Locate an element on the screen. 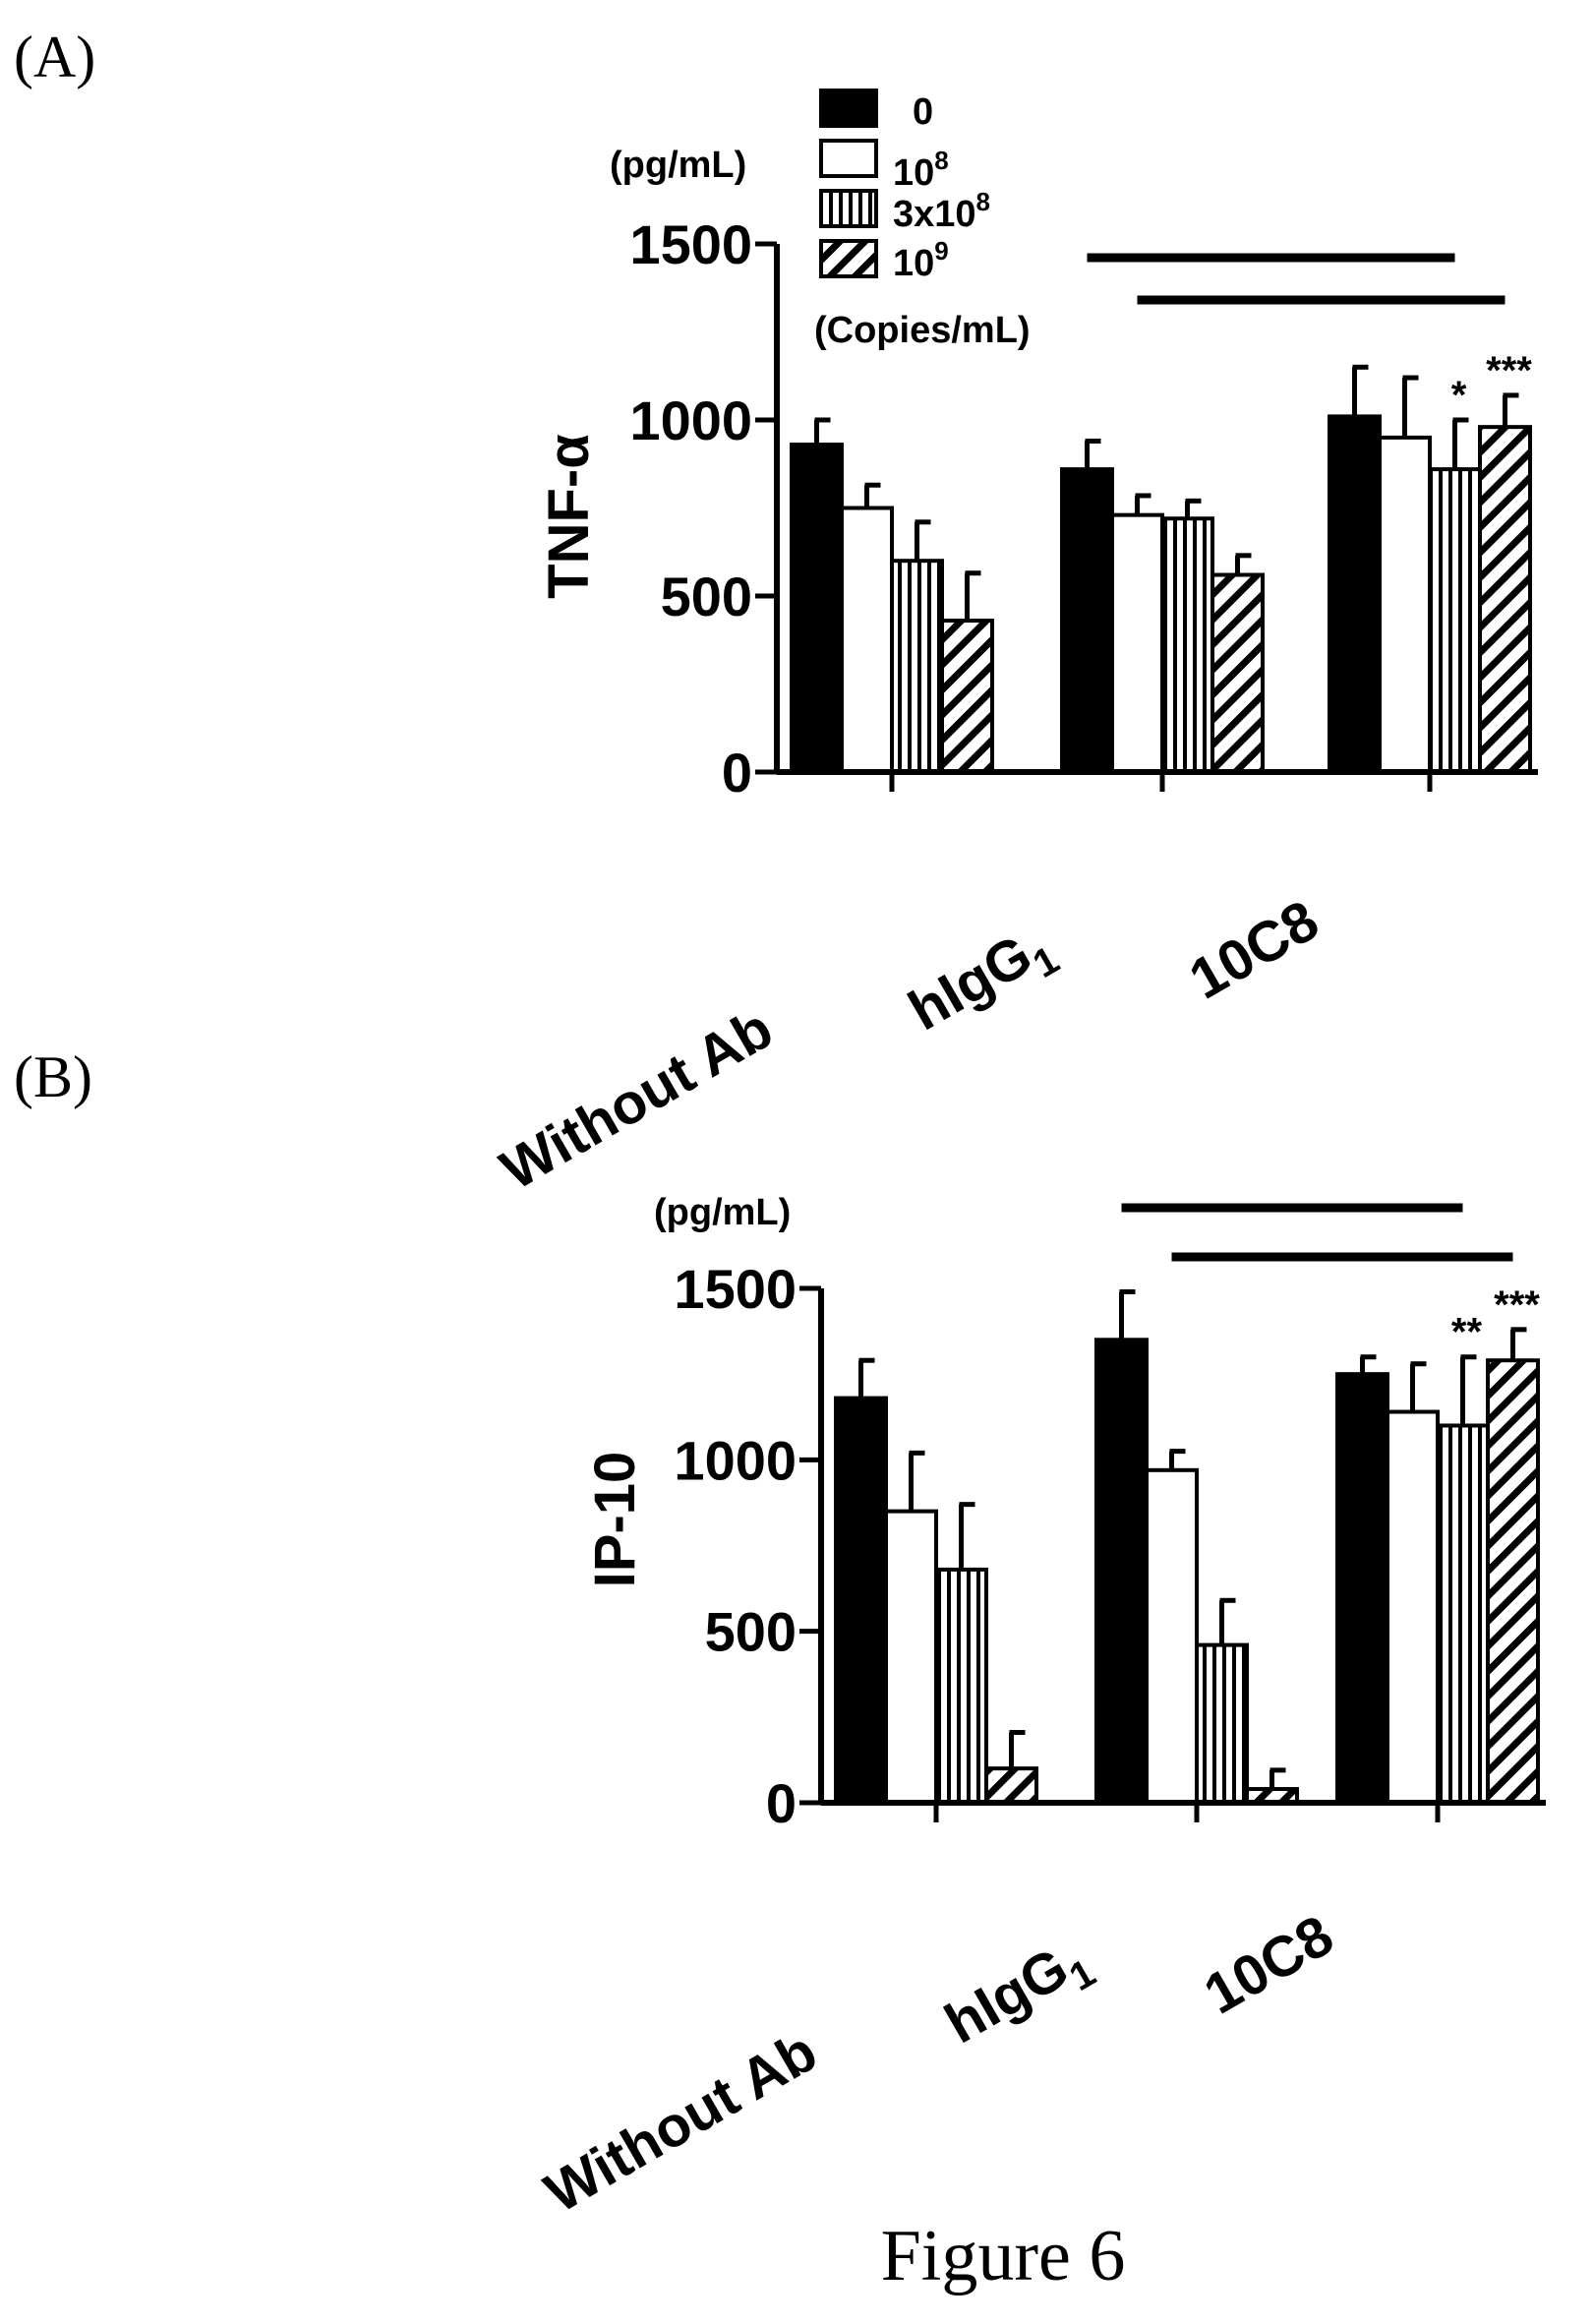 The width and height of the screenshot is (1594, 2324). panel-b-unit-label: (pg/mL) is located at coordinates (722, 1212).